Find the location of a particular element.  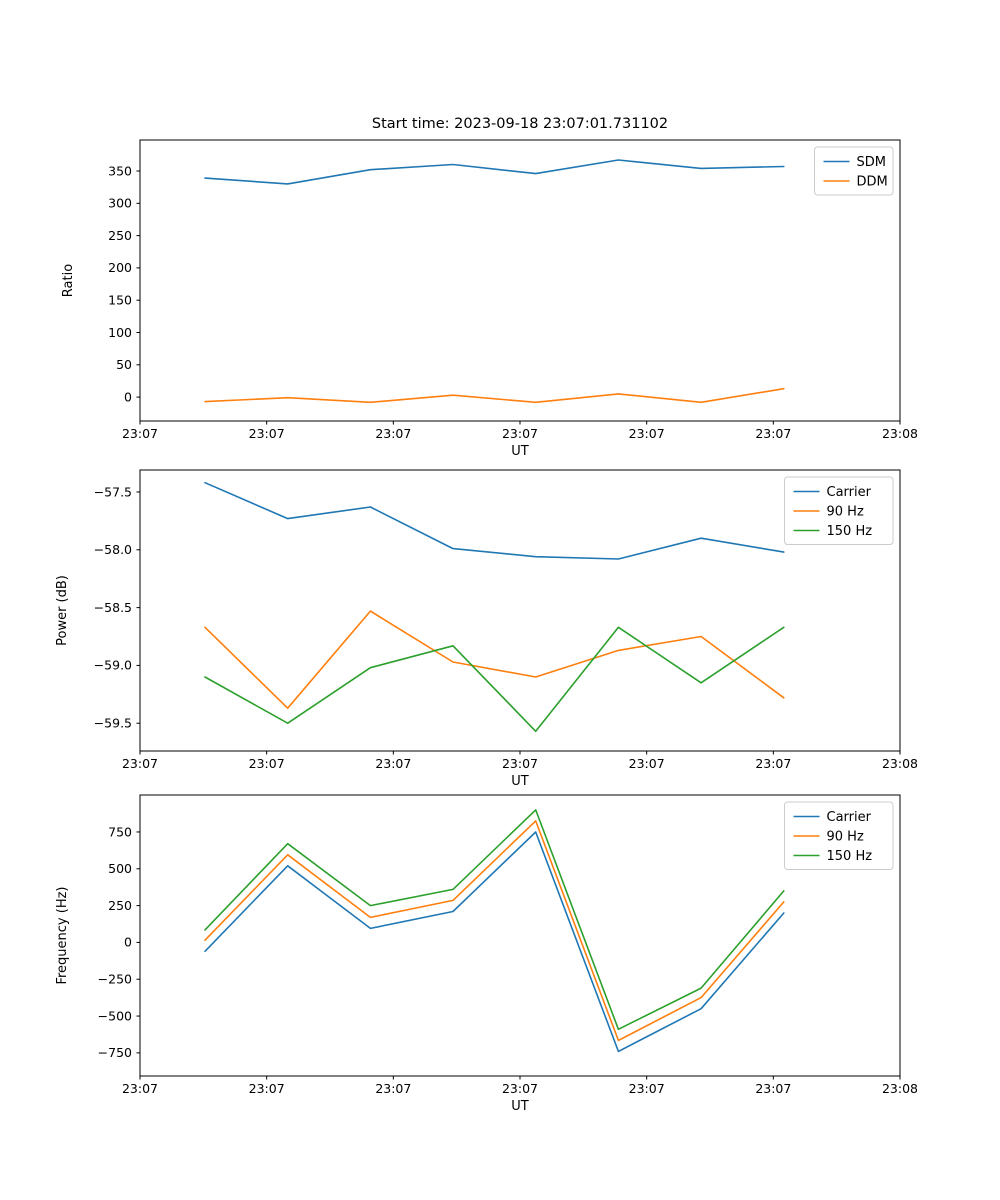

y-axis-label: Ratio is located at coordinates (68, 280).